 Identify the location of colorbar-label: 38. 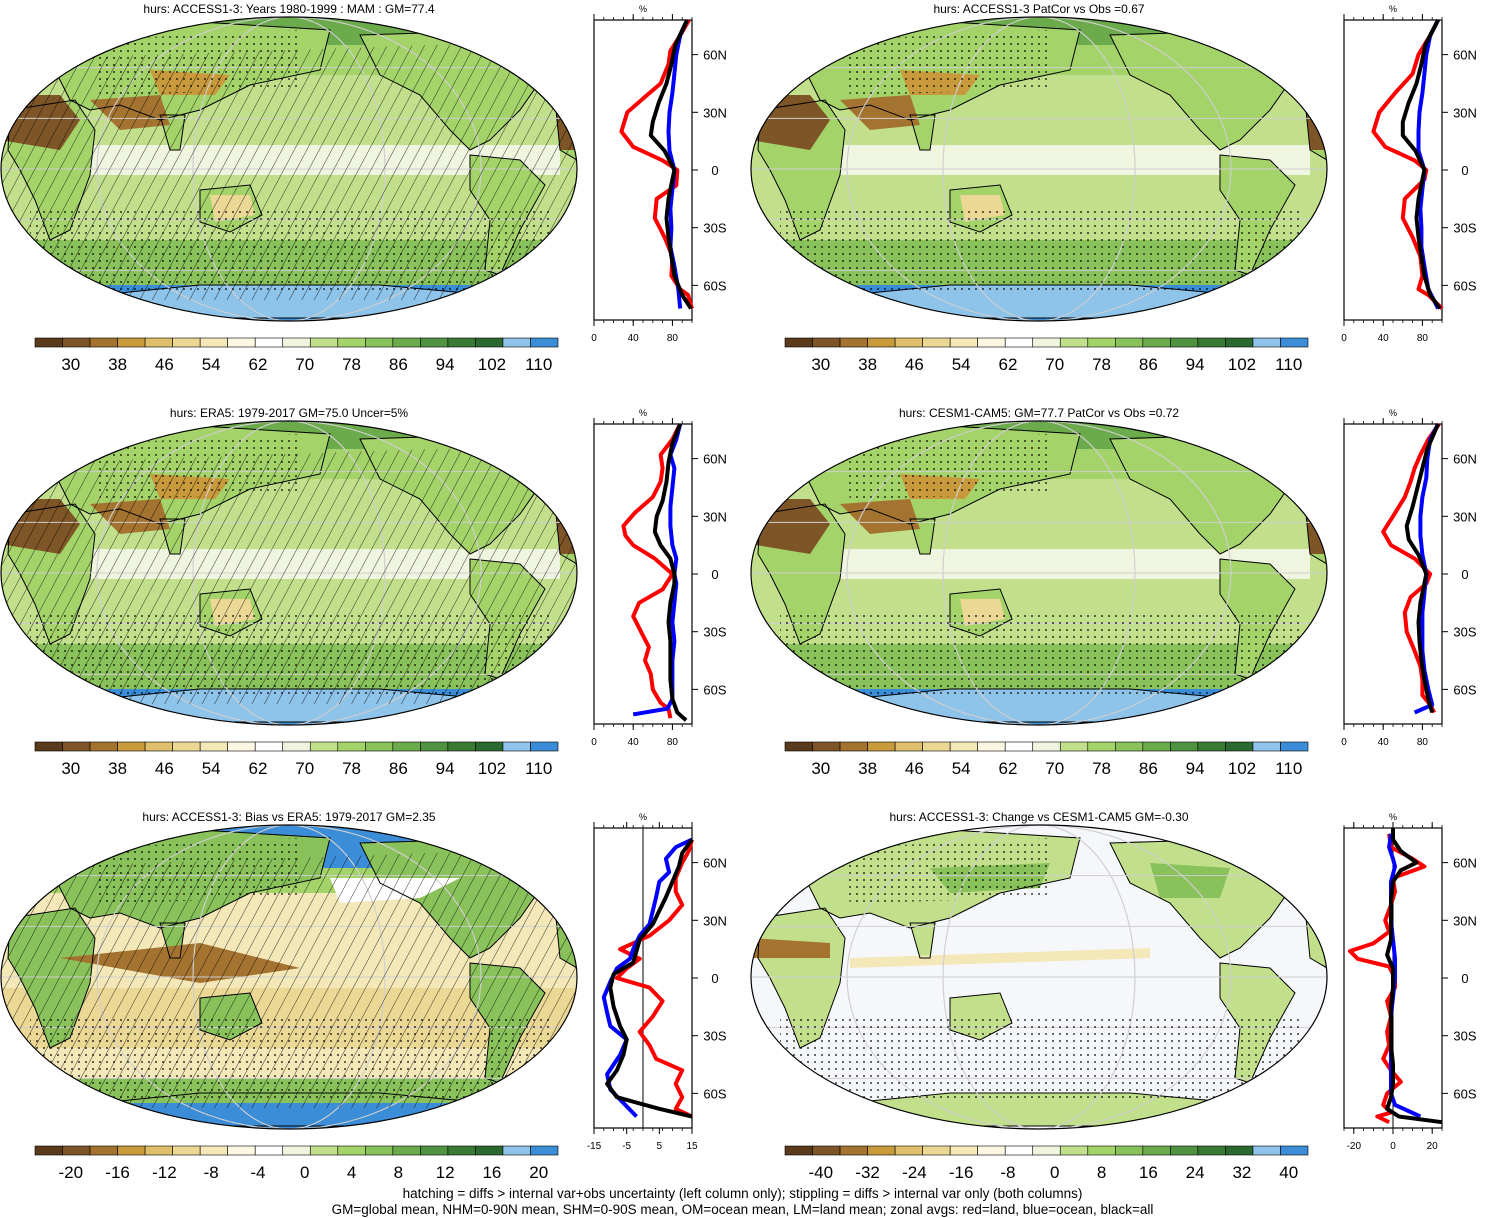
(867, 768).